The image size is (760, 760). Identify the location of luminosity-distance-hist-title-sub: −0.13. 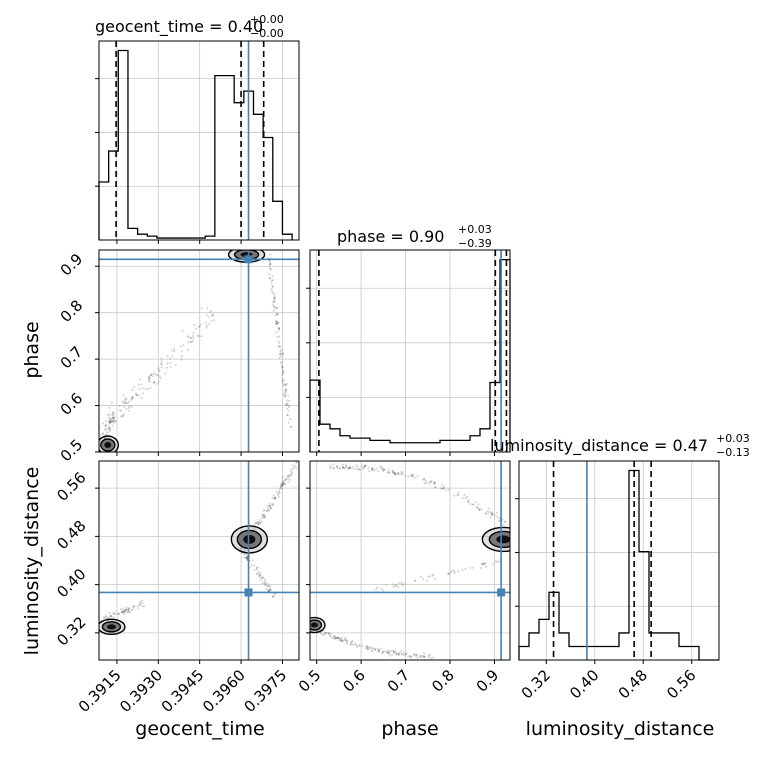
(733, 452).